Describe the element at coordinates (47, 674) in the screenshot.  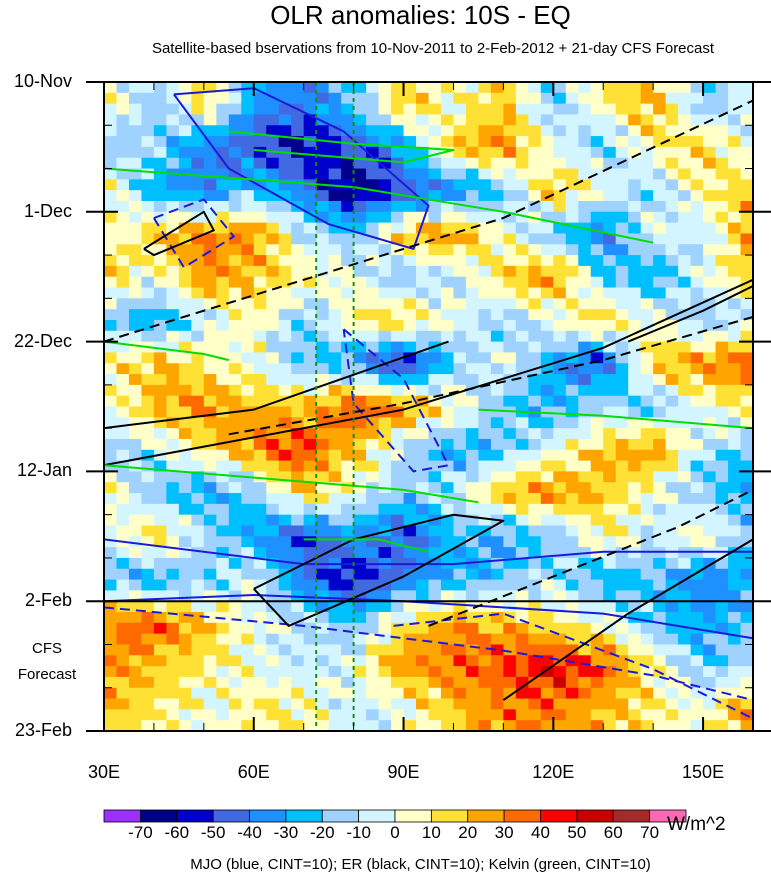
I see `forecast-label-line2: Forecast` at that location.